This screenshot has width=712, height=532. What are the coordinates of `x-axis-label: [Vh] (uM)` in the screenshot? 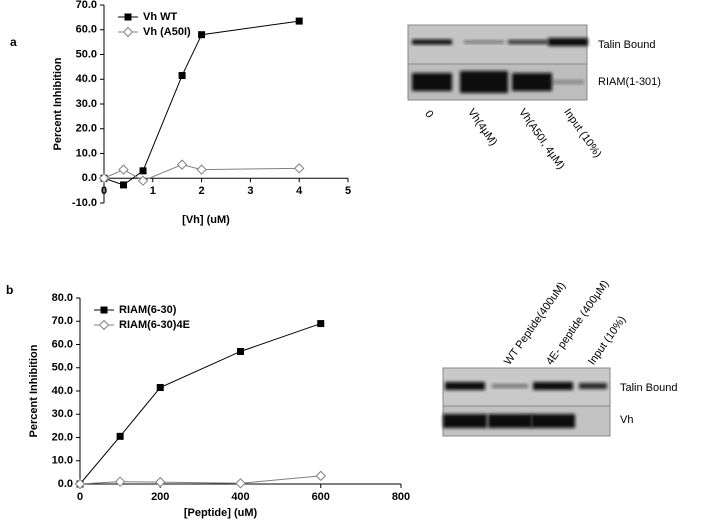 It's located at (206, 220).